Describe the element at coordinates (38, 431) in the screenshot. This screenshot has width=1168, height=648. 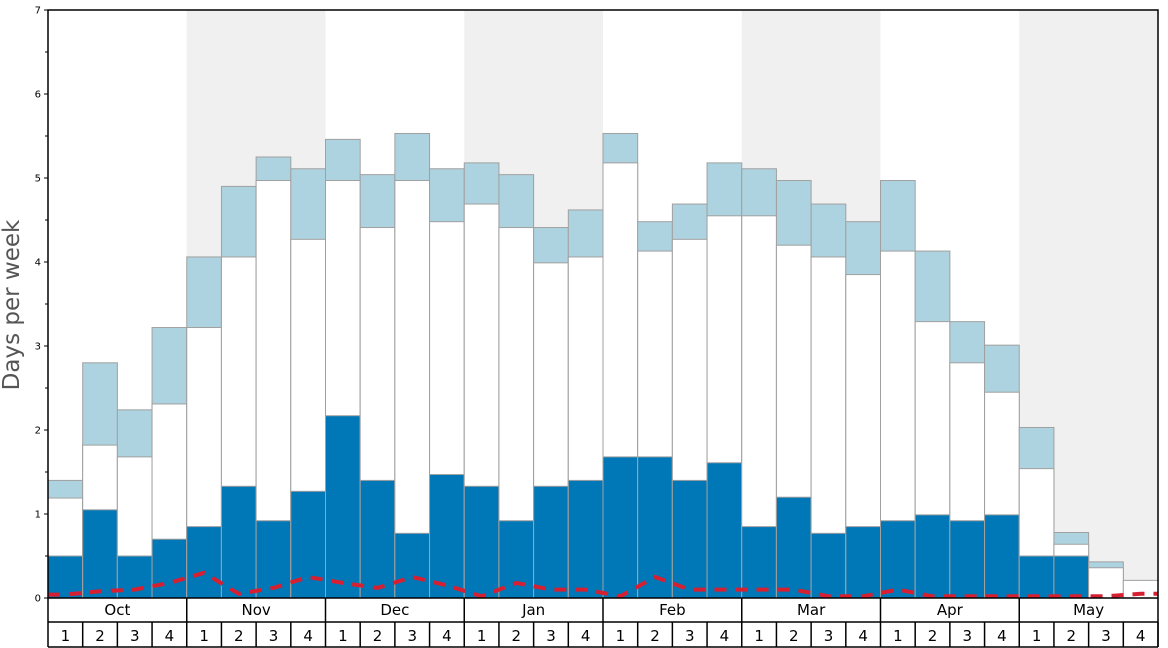
I see `y-tick-label: 2` at that location.